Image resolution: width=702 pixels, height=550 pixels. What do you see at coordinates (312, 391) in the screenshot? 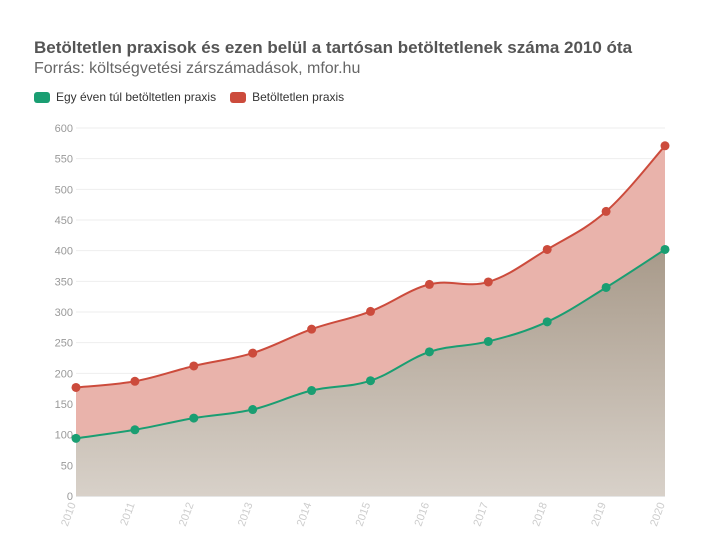
I see `point-long-term-2014` at bounding box center [312, 391].